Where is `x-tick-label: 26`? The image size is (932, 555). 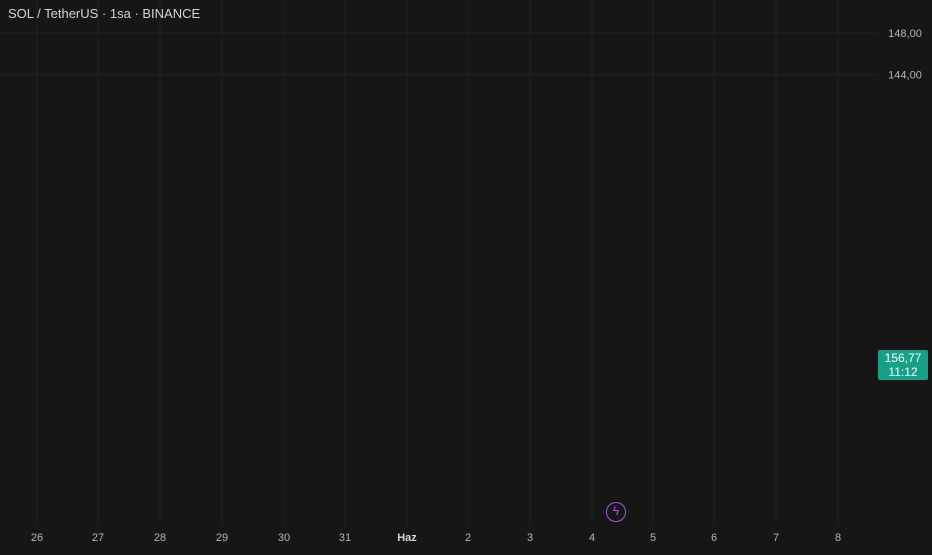
x-tick-label: 26 is located at coordinates (37, 538).